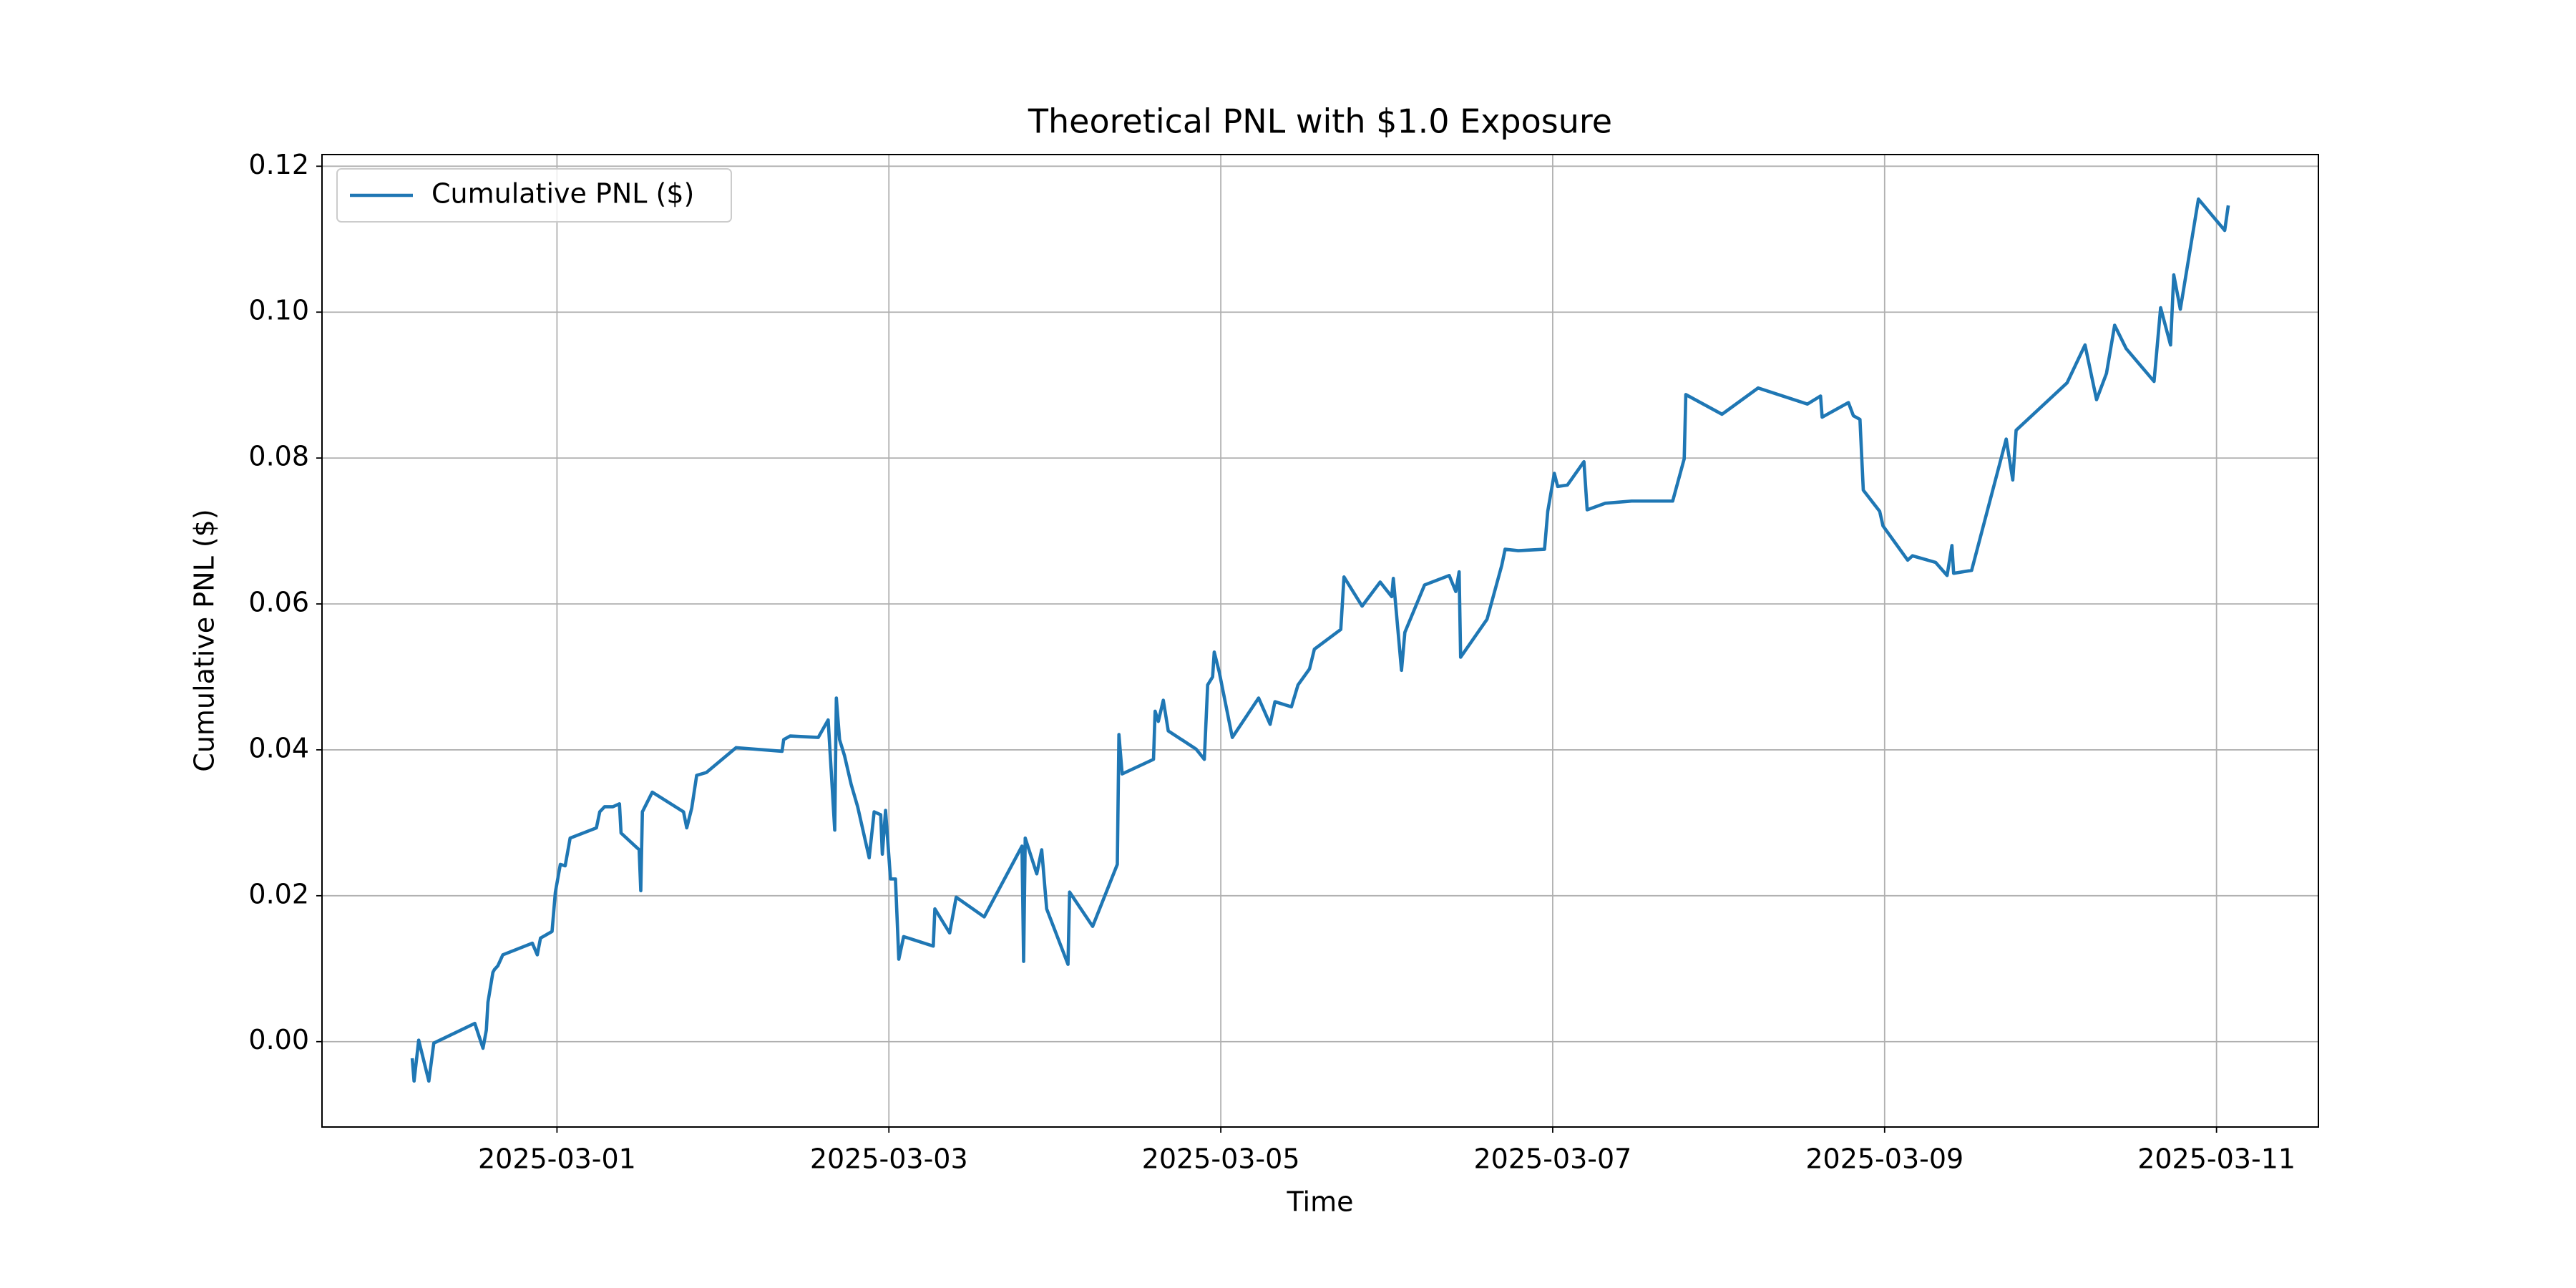 This screenshot has width=2576, height=1288. What do you see at coordinates (557, 1159) in the screenshot?
I see `x-tick-label: 2025-03-01` at bounding box center [557, 1159].